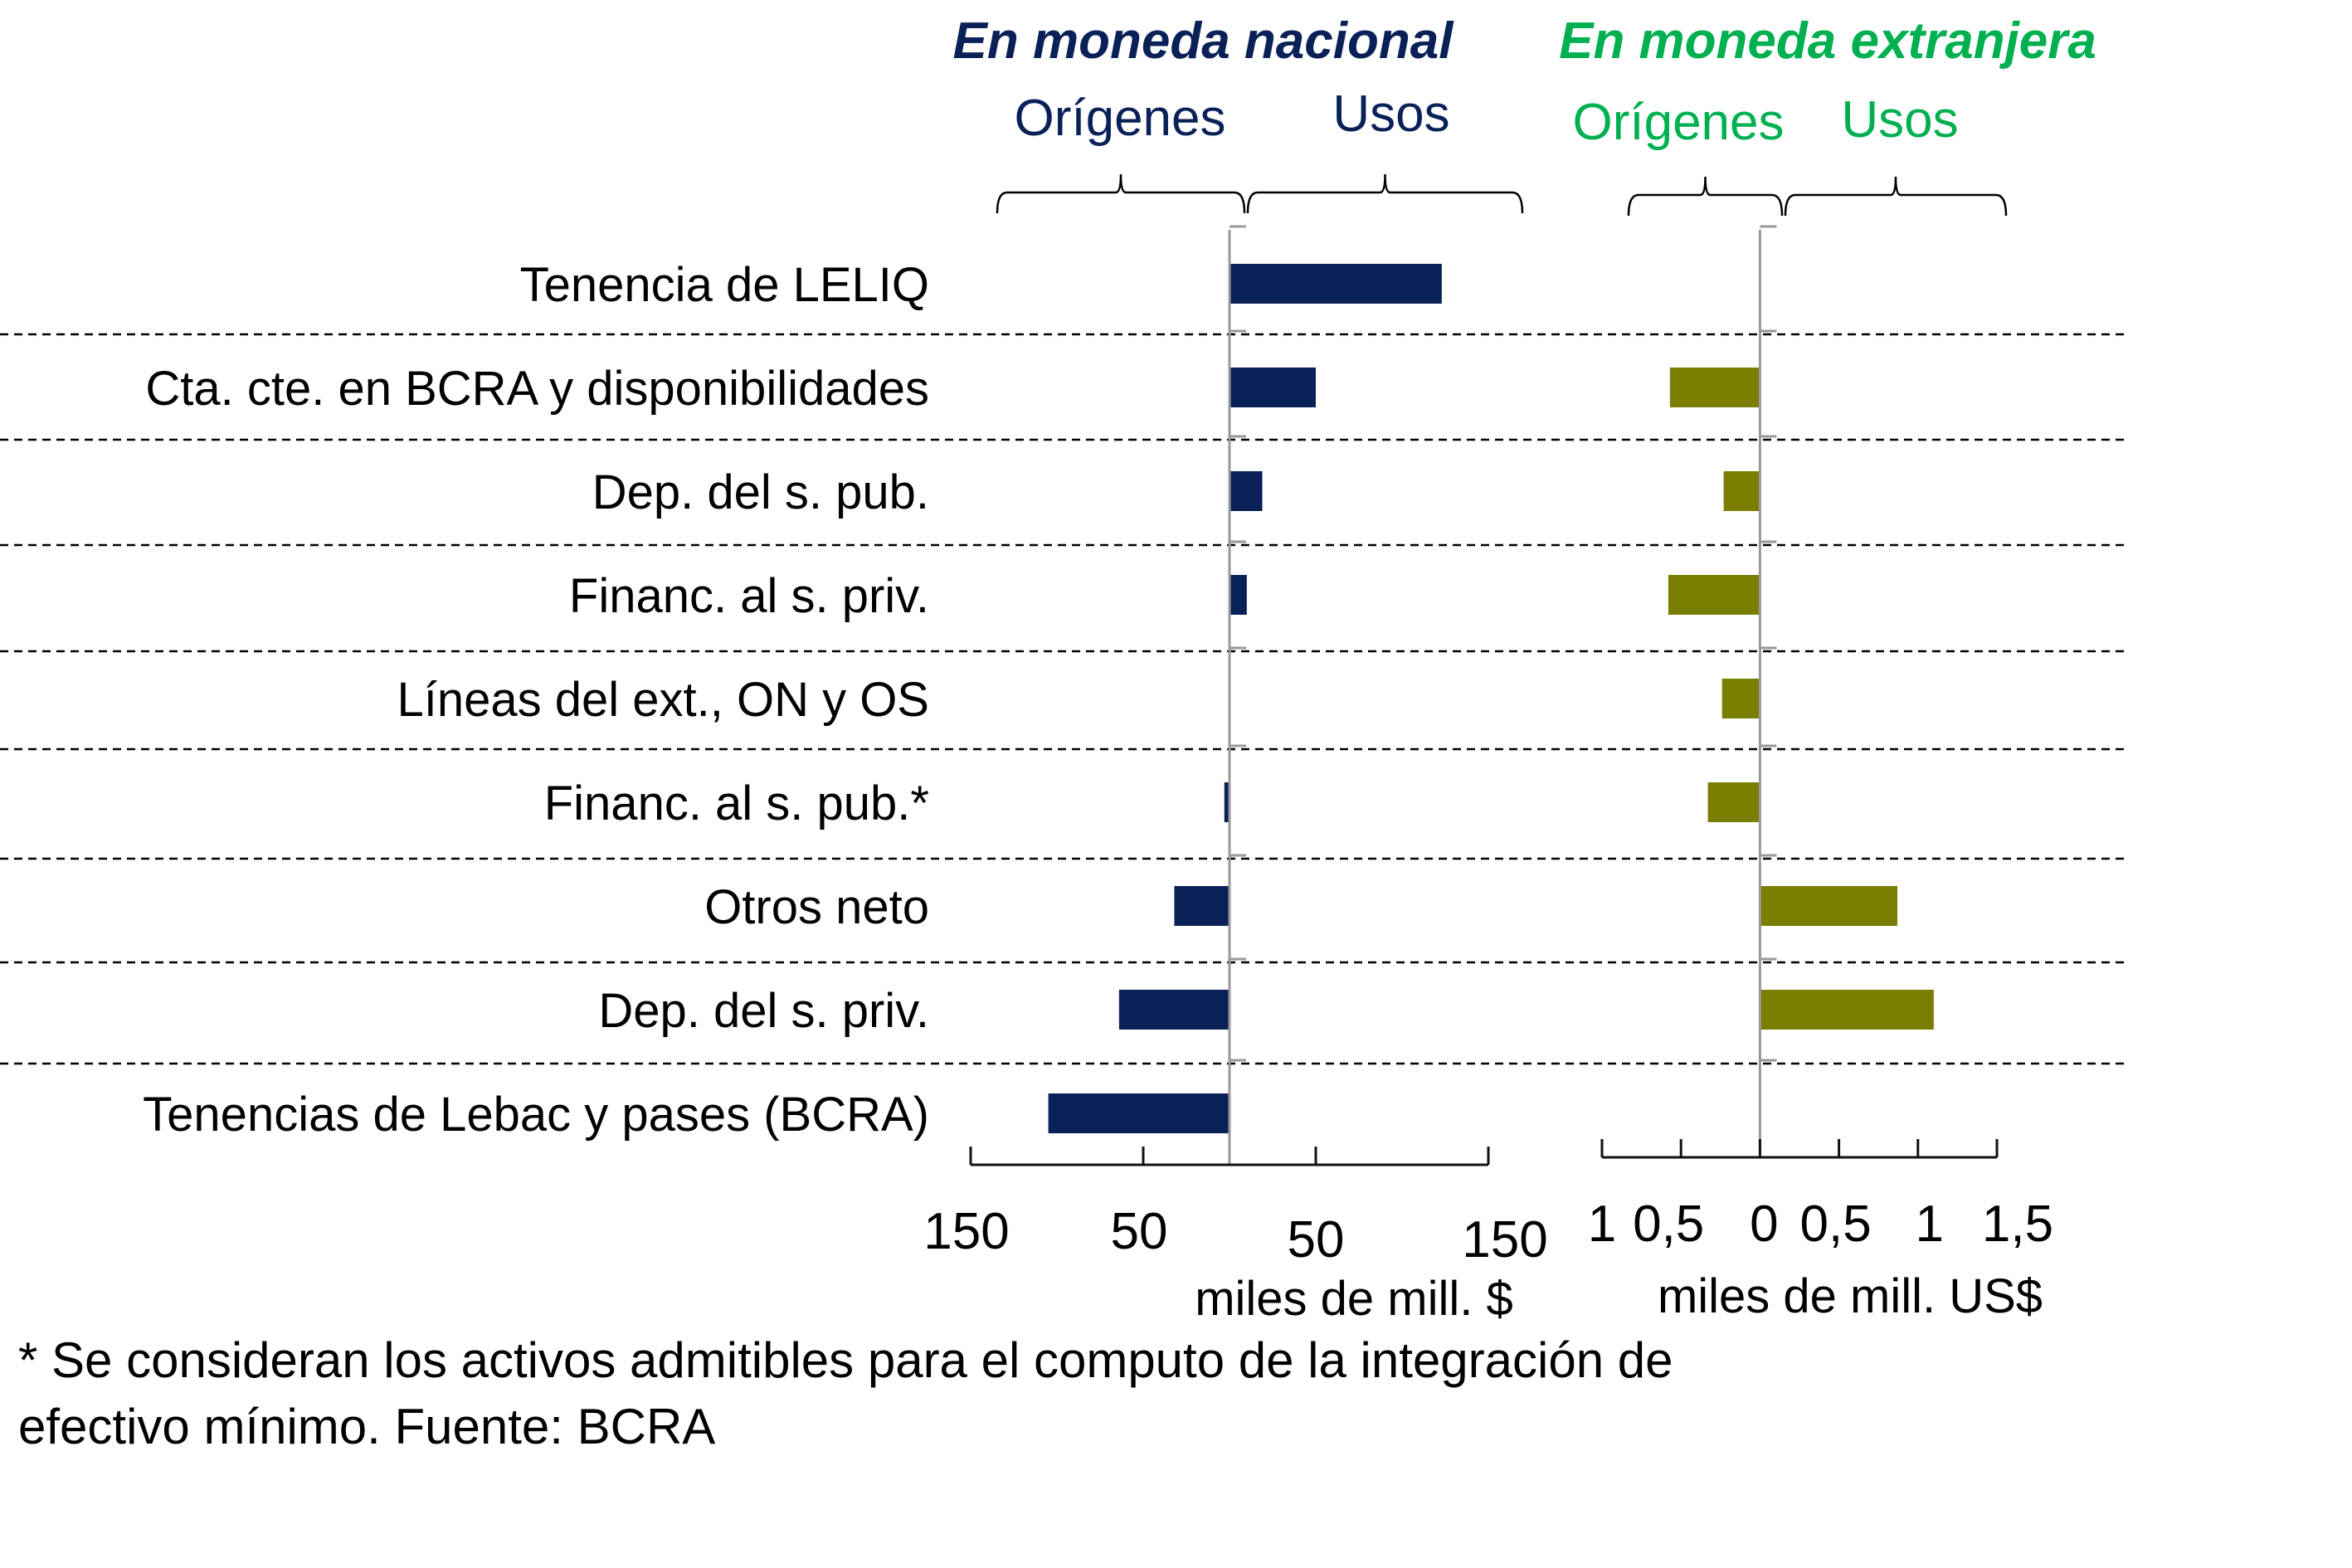  I want to click on x-axis-title-foreign: miles de mill. US$, so click(1850, 1296).